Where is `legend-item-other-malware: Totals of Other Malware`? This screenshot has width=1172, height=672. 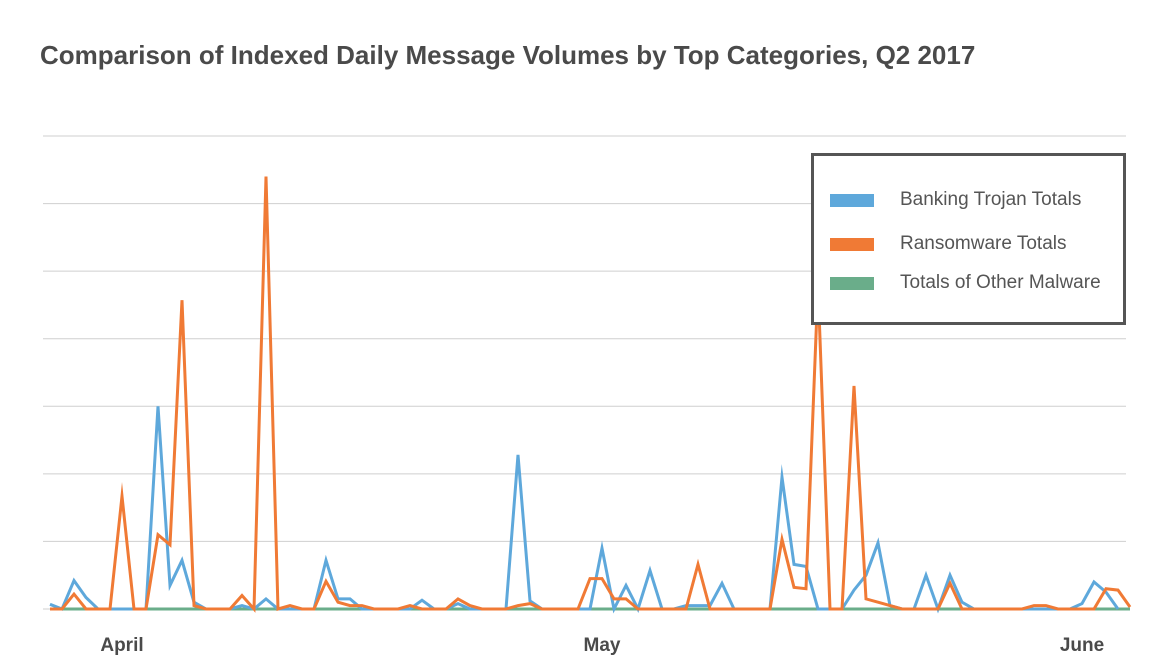 legend-item-other-malware: Totals of Other Malware is located at coordinates (965, 283).